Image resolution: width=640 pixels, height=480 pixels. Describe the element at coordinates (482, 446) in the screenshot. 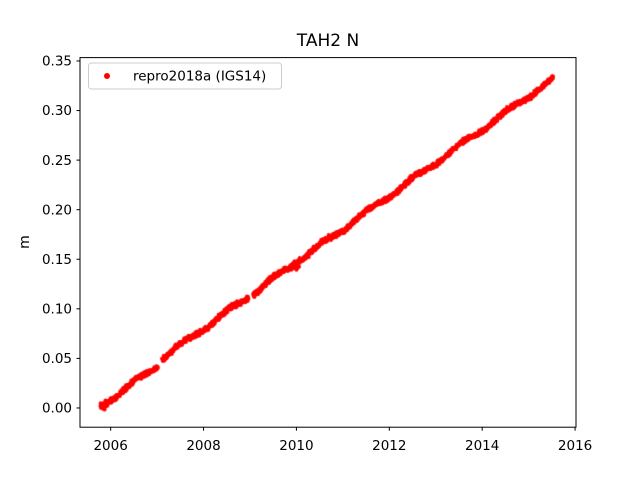

I see `x-tick-label: 2014` at that location.